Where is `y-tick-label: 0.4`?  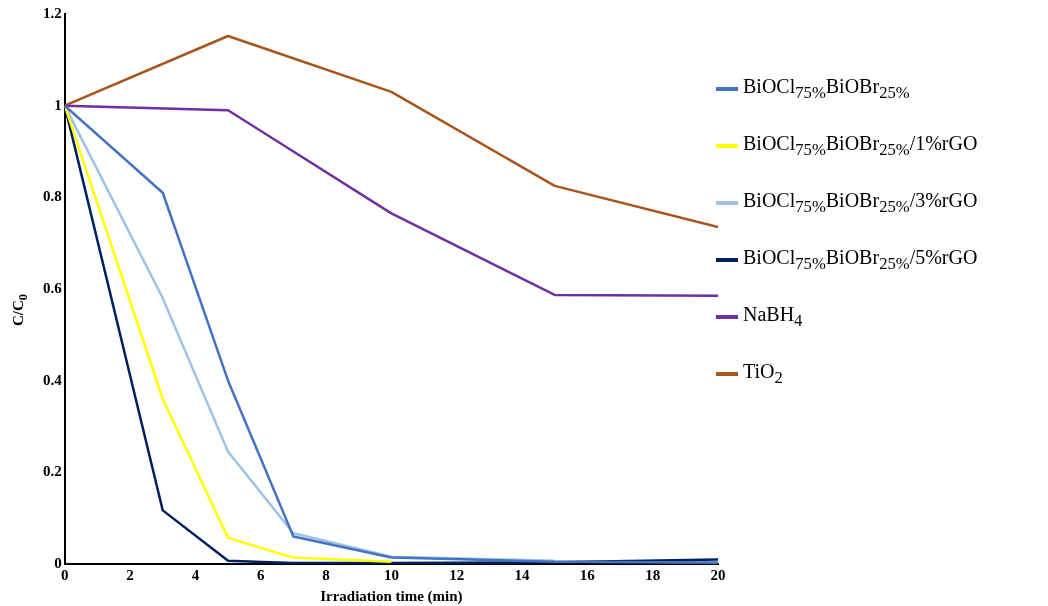 y-tick-label: 0.4 is located at coordinates (53, 379).